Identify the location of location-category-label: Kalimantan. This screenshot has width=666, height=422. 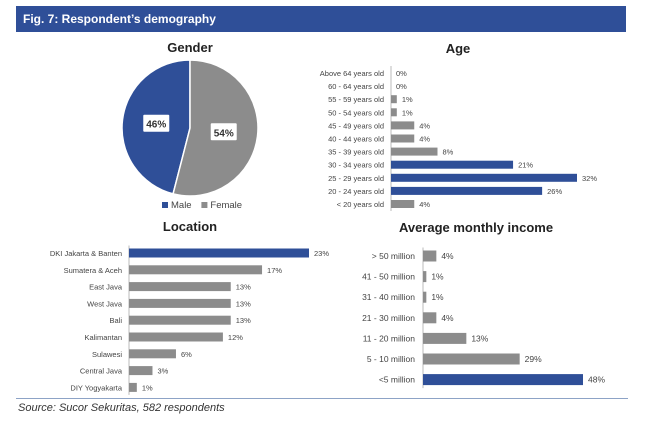
(103, 337).